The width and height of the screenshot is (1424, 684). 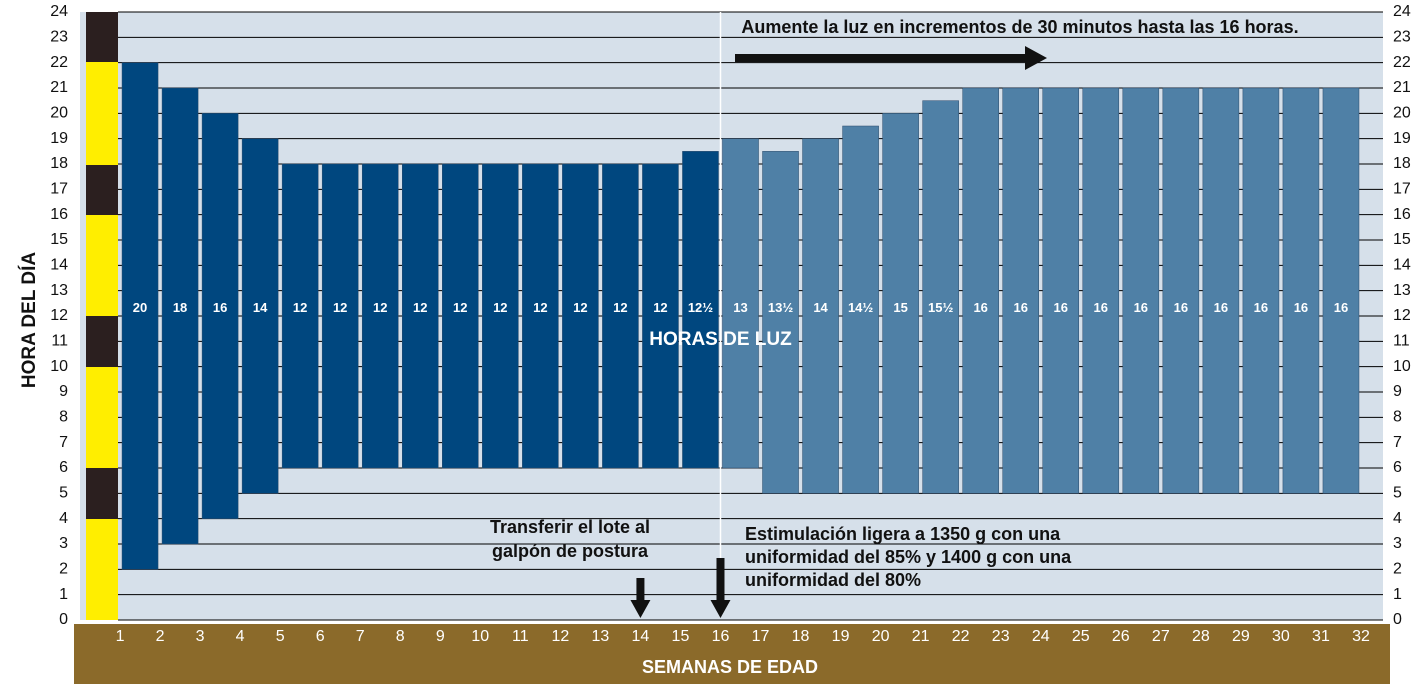 I want to click on x-tick-label: 10, so click(x=480, y=636).